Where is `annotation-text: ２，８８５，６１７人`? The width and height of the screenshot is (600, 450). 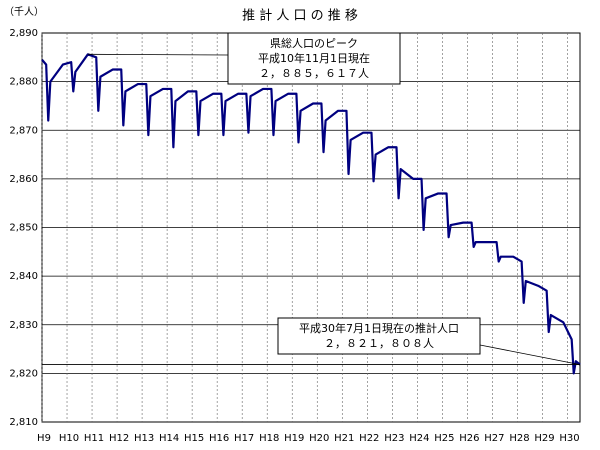 annotation-text: ２，８８５，６１７人 is located at coordinates (314, 73).